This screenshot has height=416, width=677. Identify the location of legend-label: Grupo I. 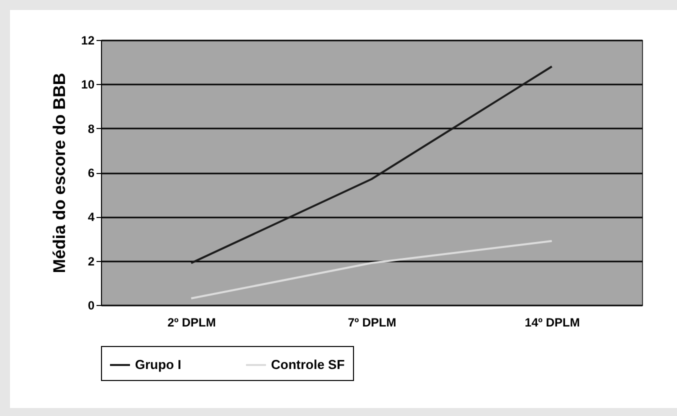
(158, 364).